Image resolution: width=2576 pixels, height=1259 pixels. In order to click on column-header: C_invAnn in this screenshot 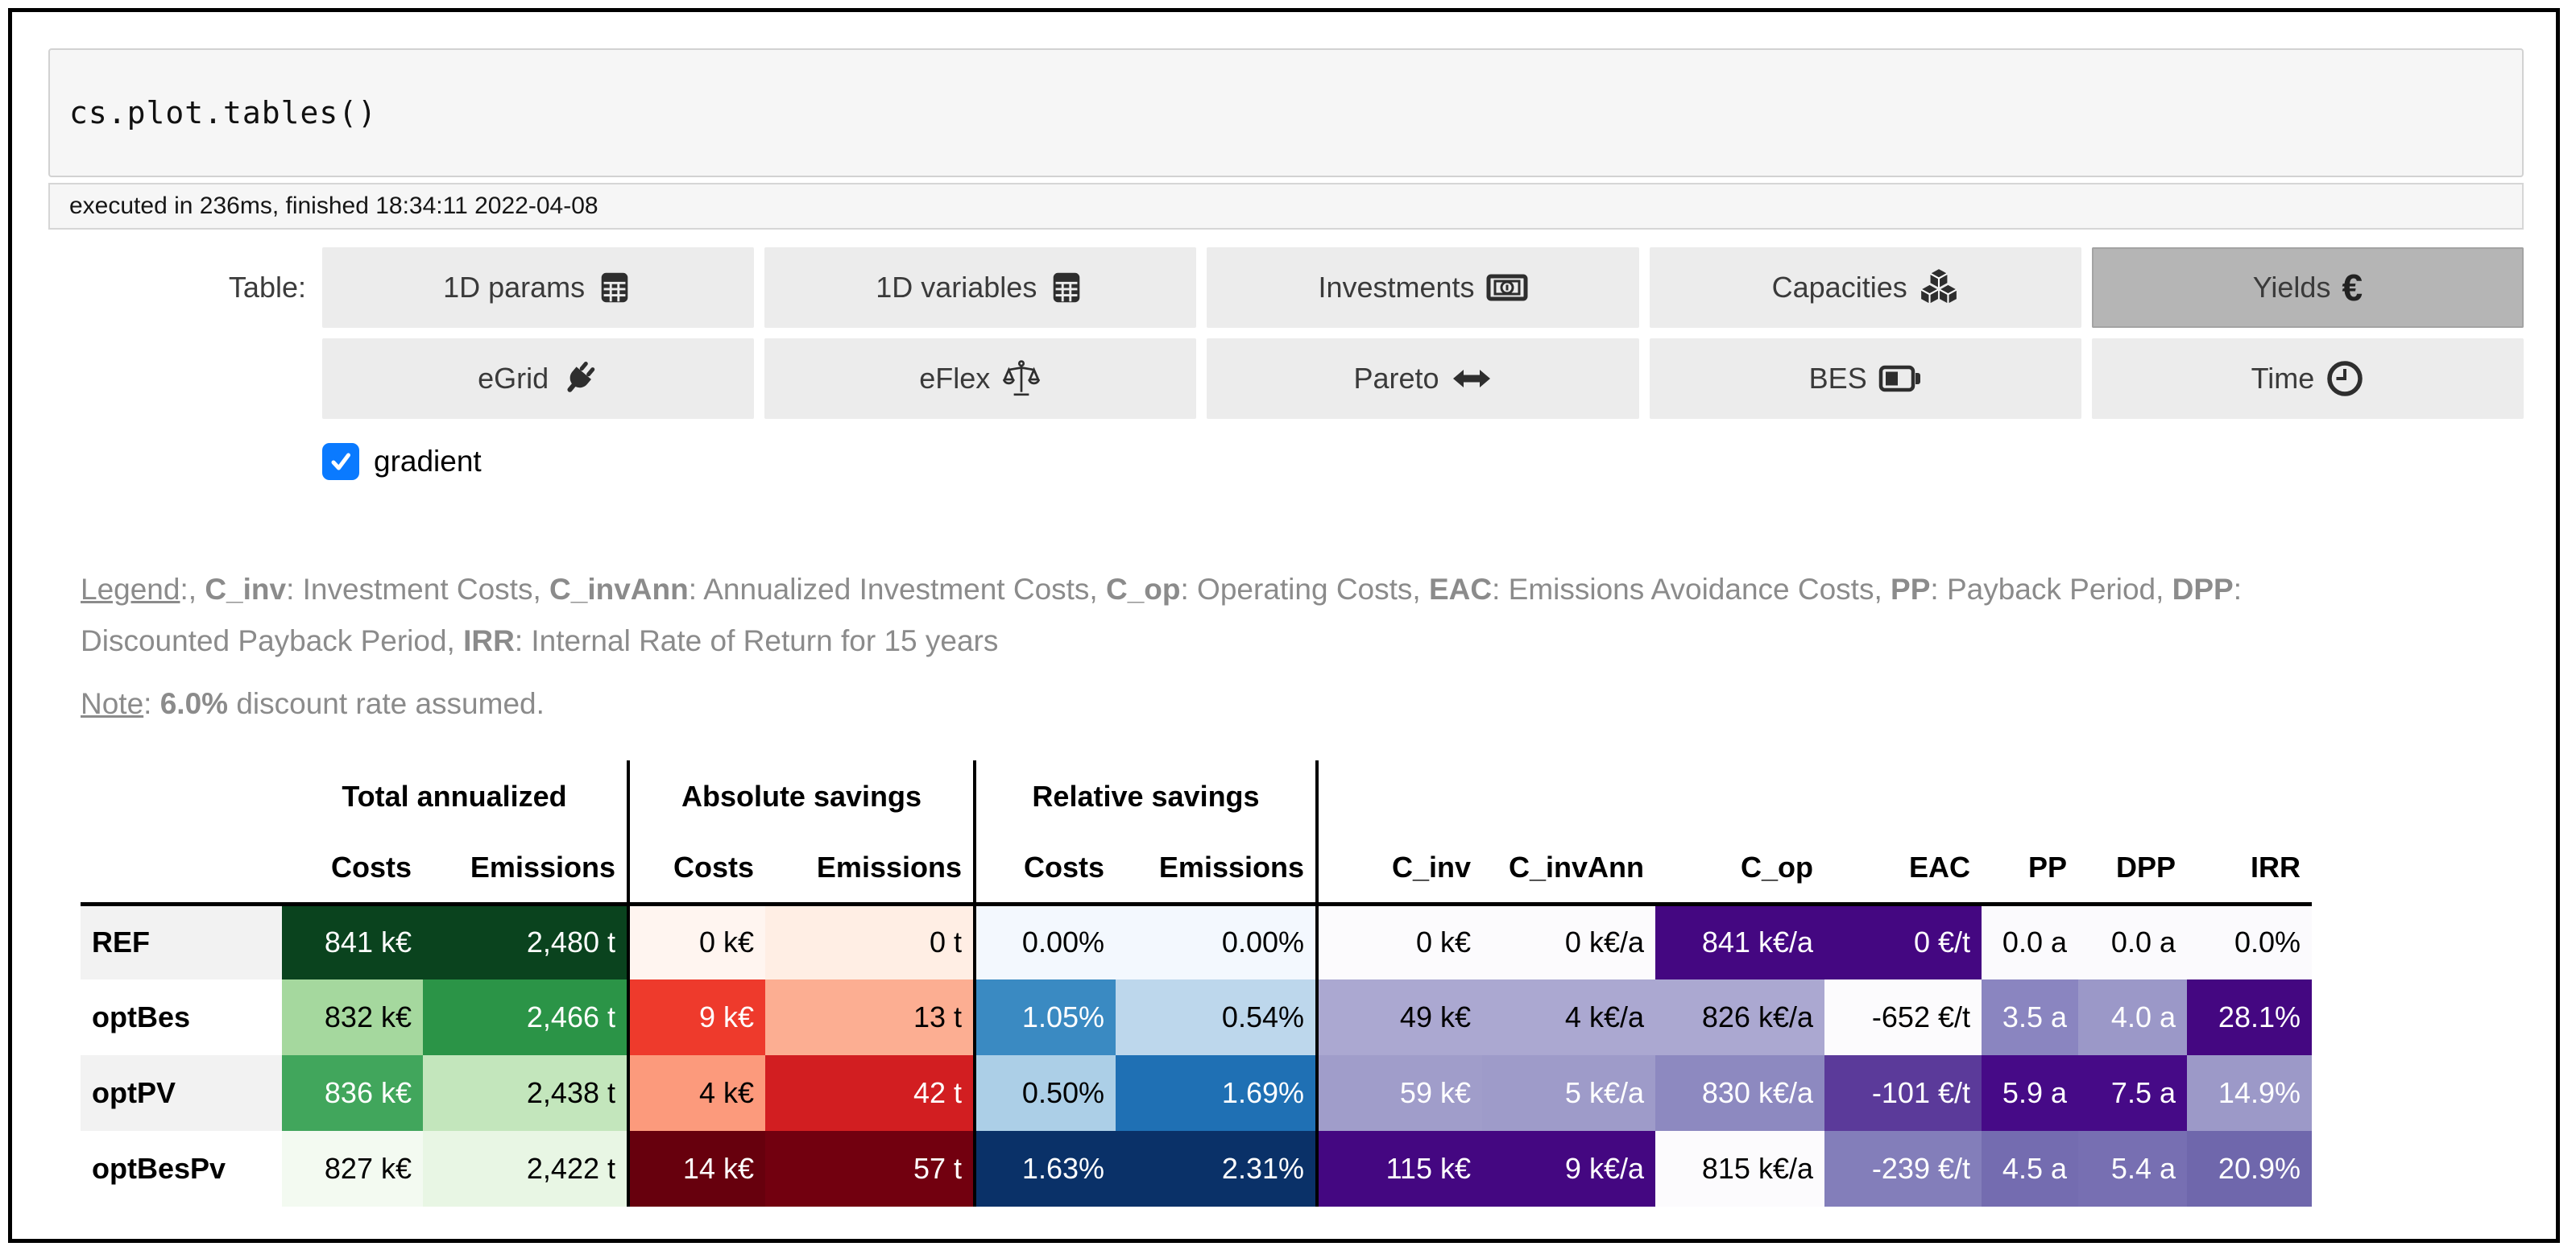, I will do `click(1568, 869)`.